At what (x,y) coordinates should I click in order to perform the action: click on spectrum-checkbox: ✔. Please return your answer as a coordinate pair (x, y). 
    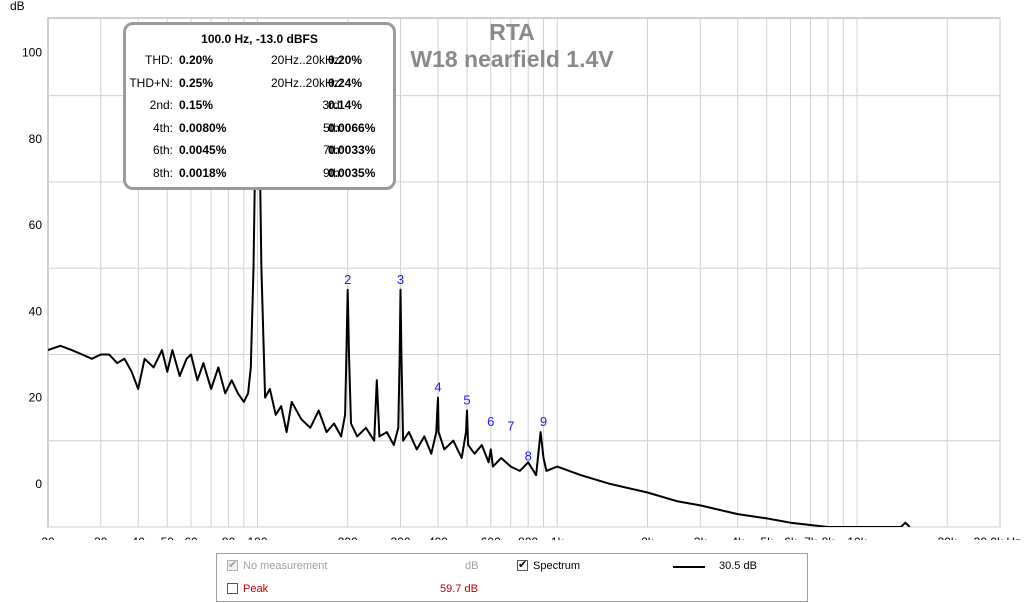
    Looking at the image, I should click on (522, 565).